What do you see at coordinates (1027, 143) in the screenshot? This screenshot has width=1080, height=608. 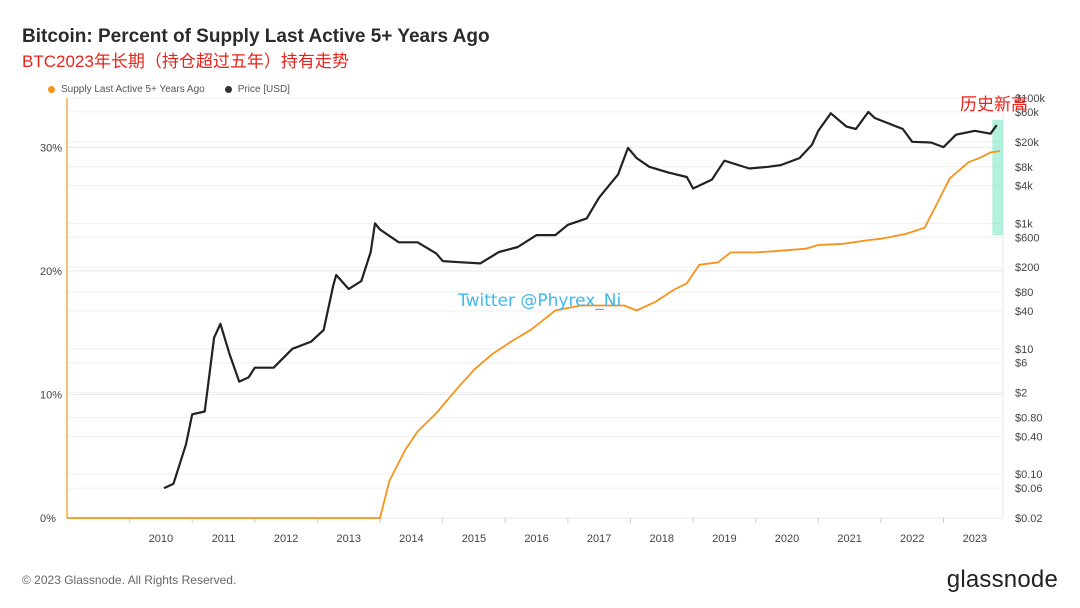 I see `right-axis-tick-label: $20k` at bounding box center [1027, 143].